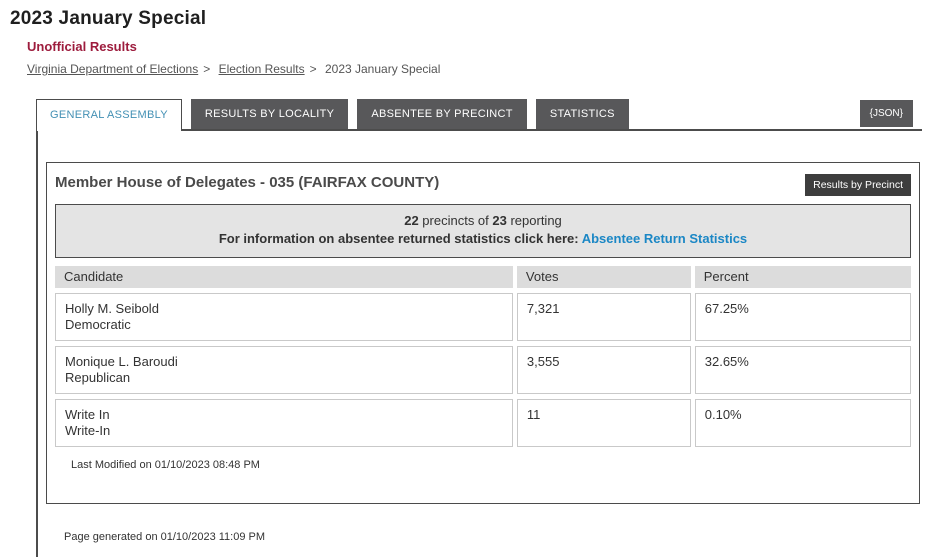  What do you see at coordinates (165, 465) in the screenshot?
I see `last-modified-text: Last Modified on 01/10/2023 08:48 PM` at bounding box center [165, 465].